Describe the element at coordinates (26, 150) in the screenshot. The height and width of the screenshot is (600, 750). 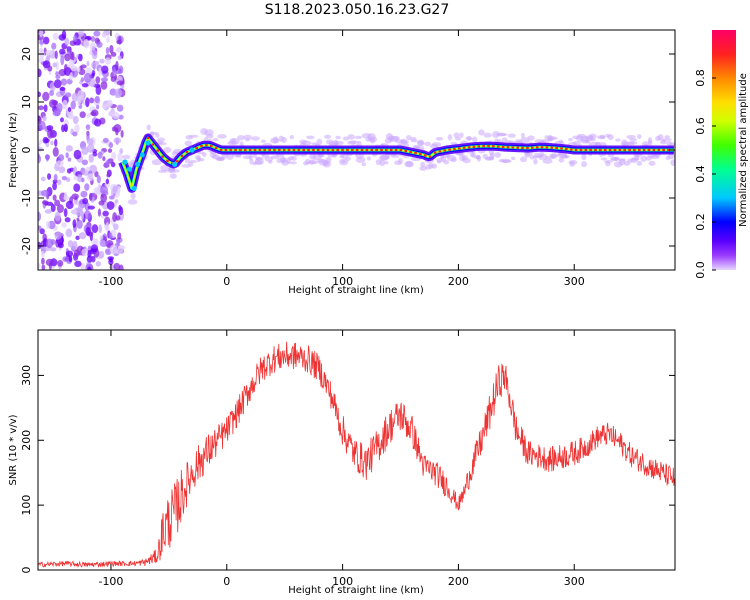
I see `spectrogram-ytick-label: 0` at that location.